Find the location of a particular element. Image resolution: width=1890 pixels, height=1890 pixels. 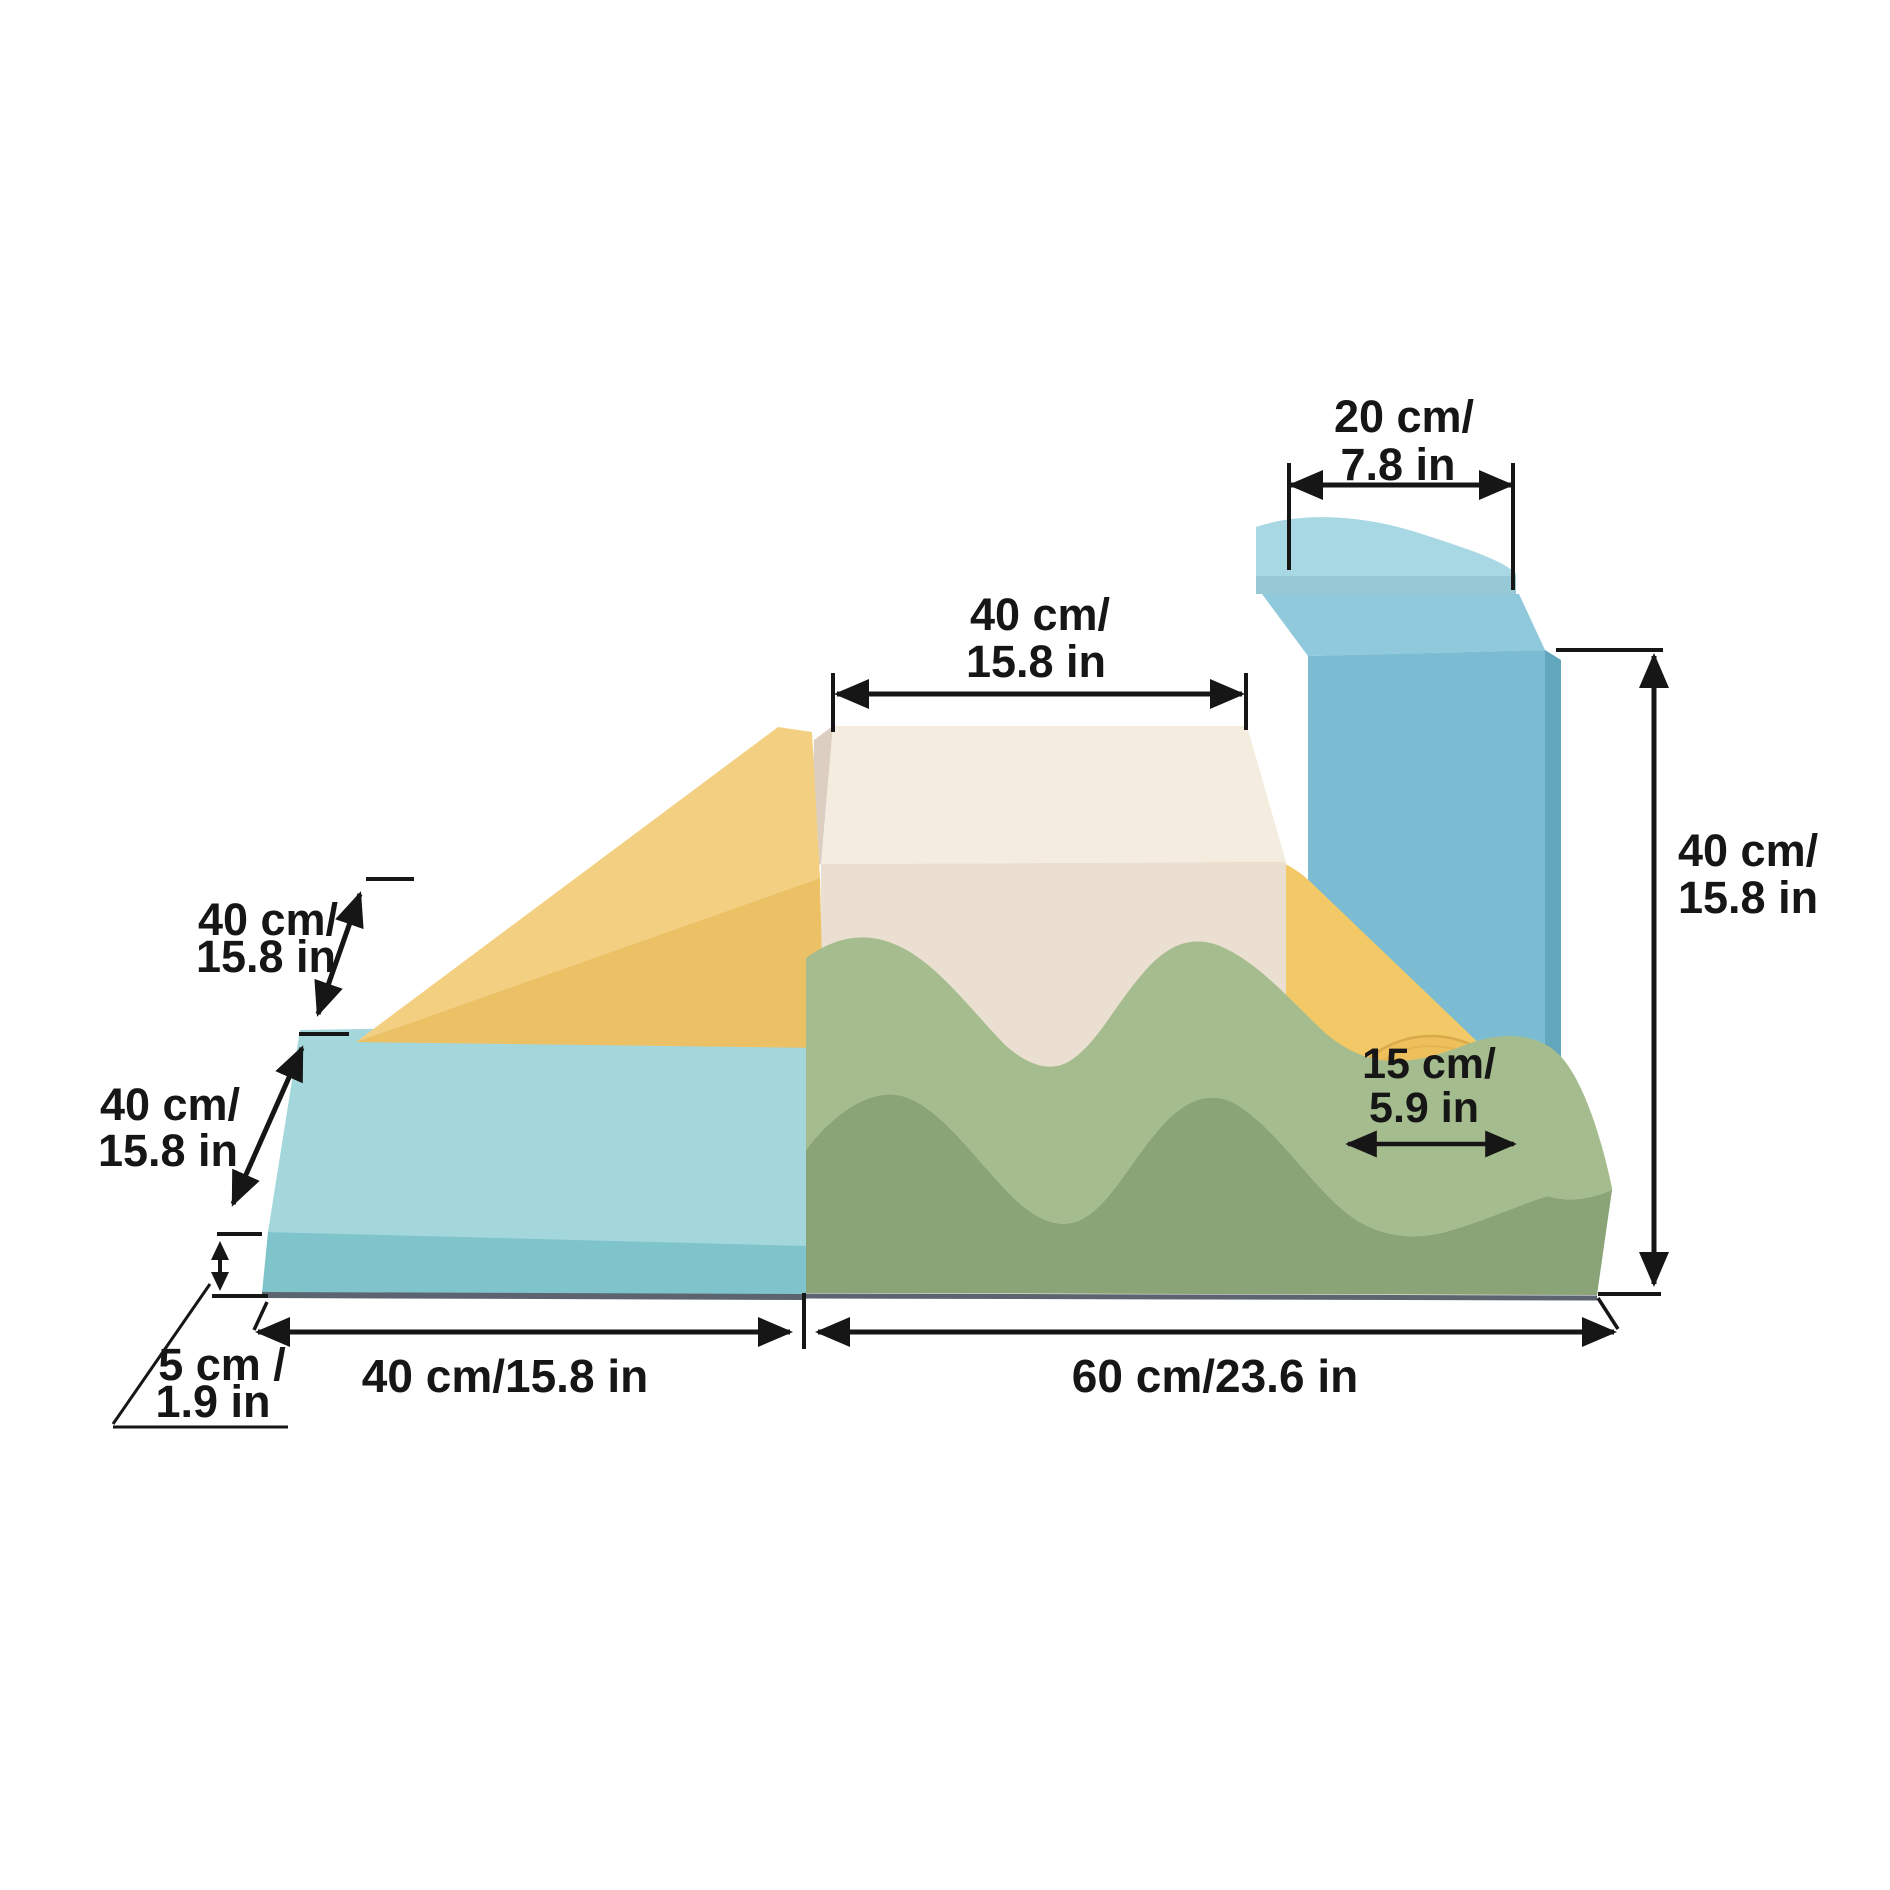

arch-front-lip is located at coordinates (1386, 585).